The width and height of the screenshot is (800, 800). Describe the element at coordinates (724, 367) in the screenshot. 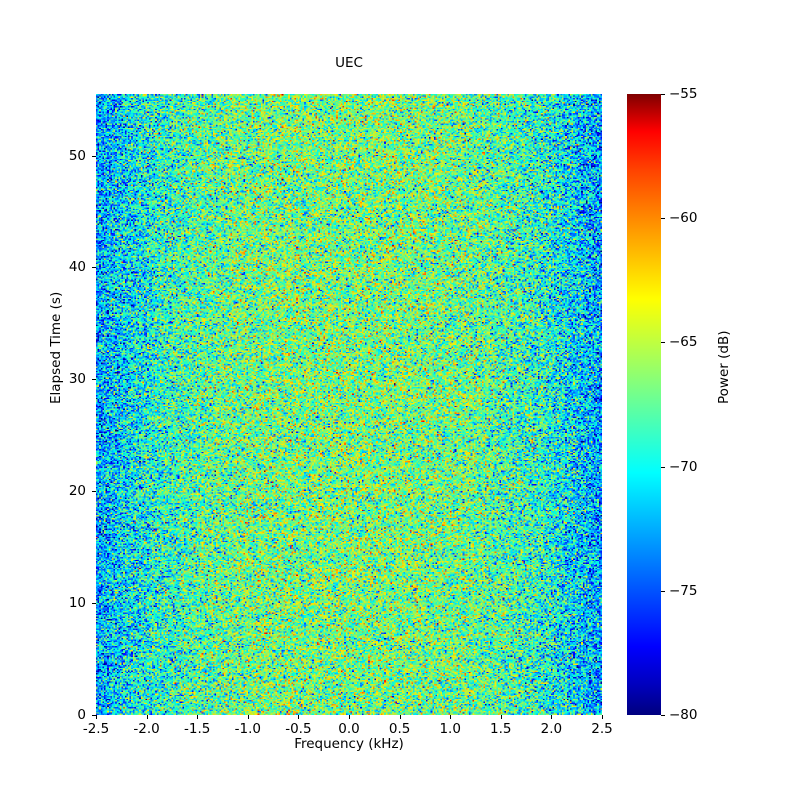

I see `colorbar-label: Power (dB)` at that location.